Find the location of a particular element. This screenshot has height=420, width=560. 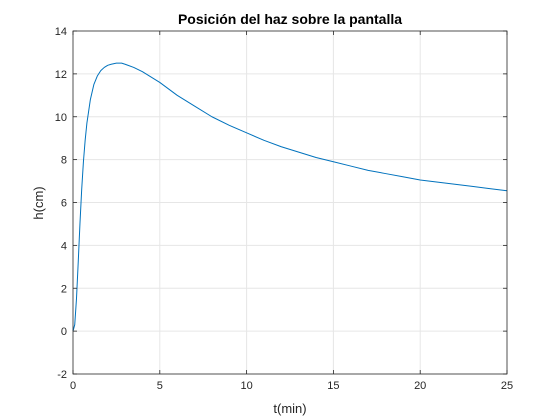

y-tick-label: -2 is located at coordinates (62, 375).